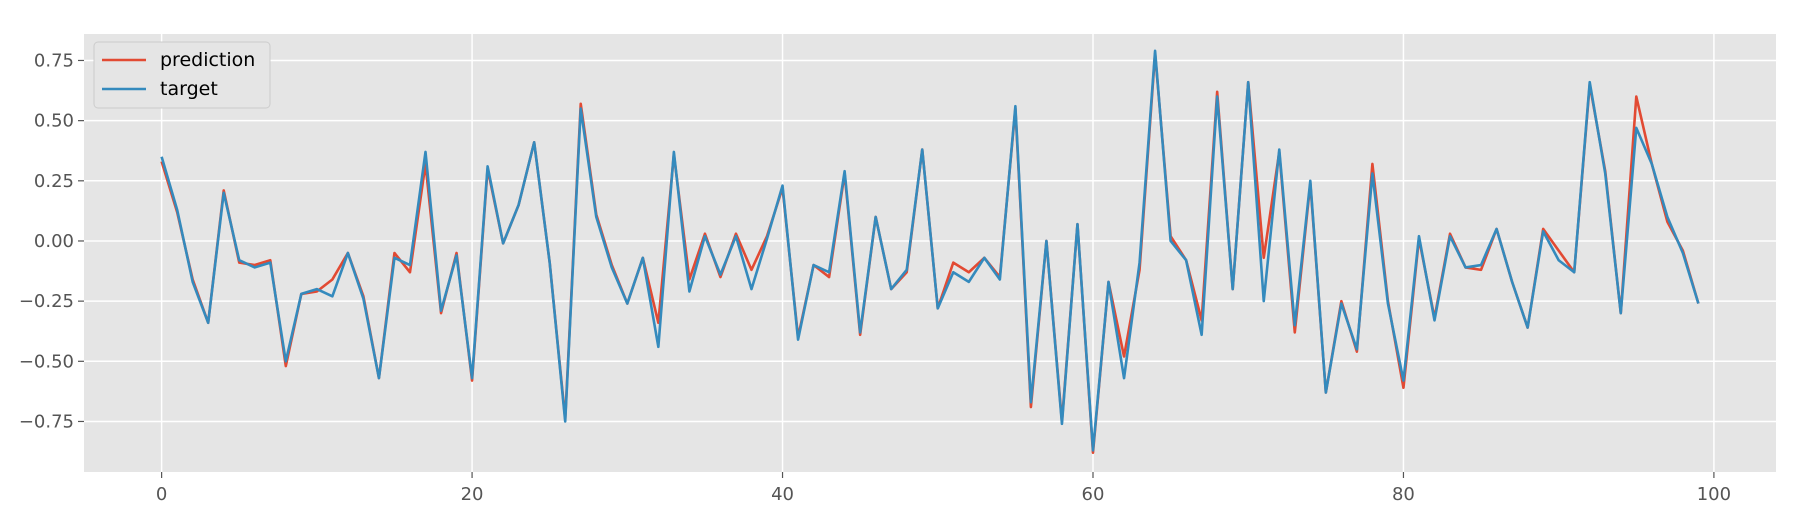  Describe the element at coordinates (207, 60) in the screenshot. I see `legend-label-prediction: prediction` at that location.